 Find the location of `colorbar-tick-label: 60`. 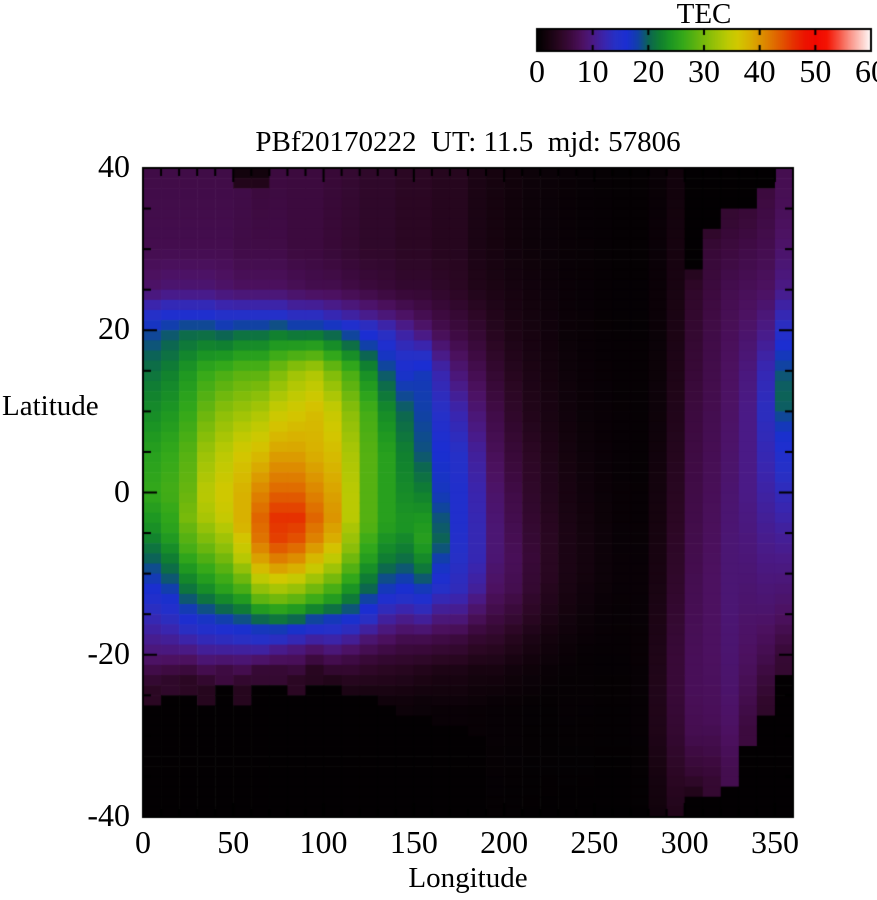

colorbar-tick-label: 60 is located at coordinates (866, 71).